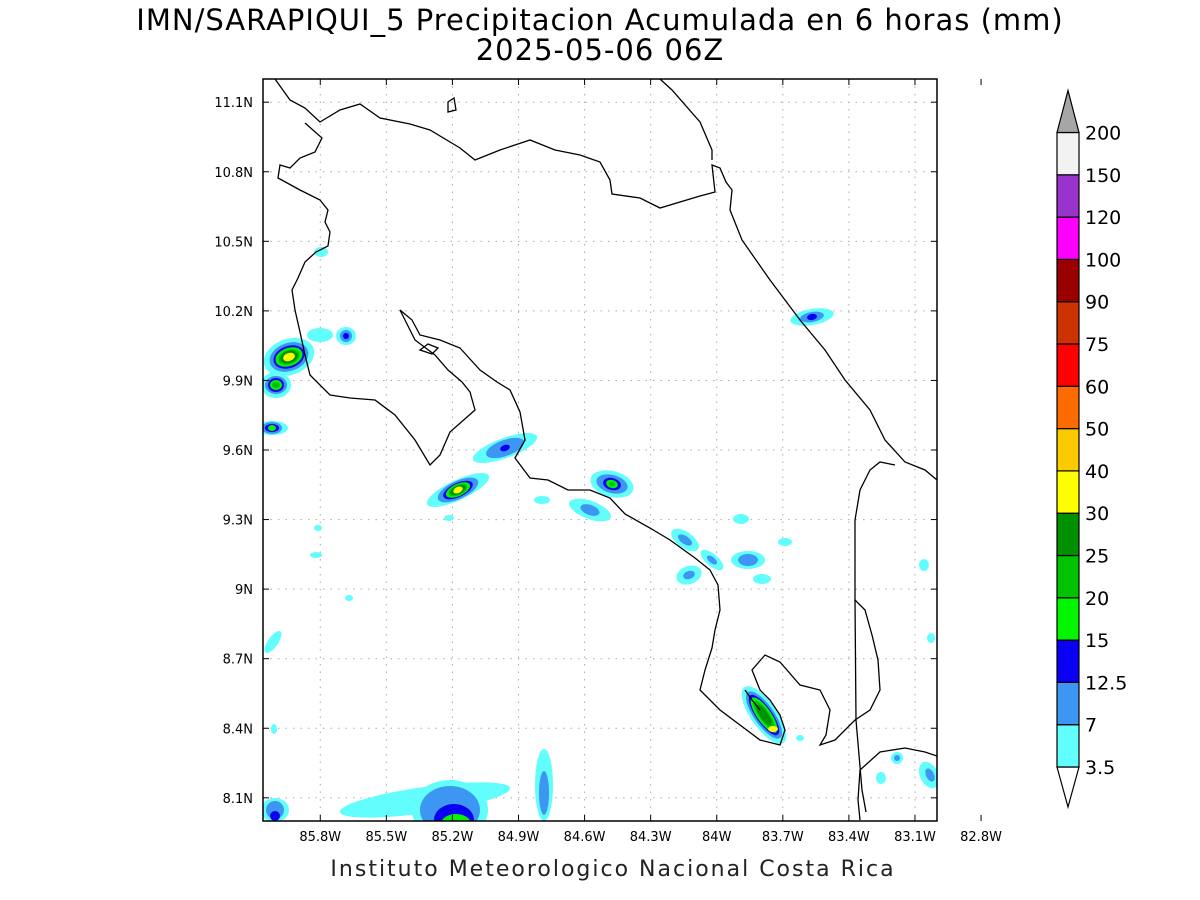  Describe the element at coordinates (860, 706) in the screenshot. I see `border-panama` at that location.